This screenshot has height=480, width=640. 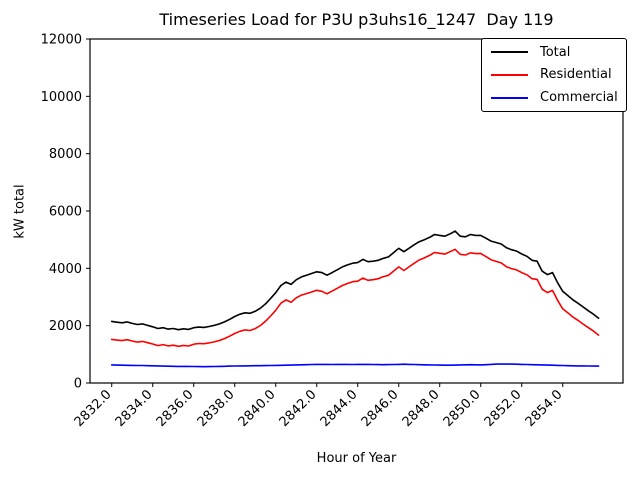 I want to click on total-line-swatch, so click(x=509, y=52).